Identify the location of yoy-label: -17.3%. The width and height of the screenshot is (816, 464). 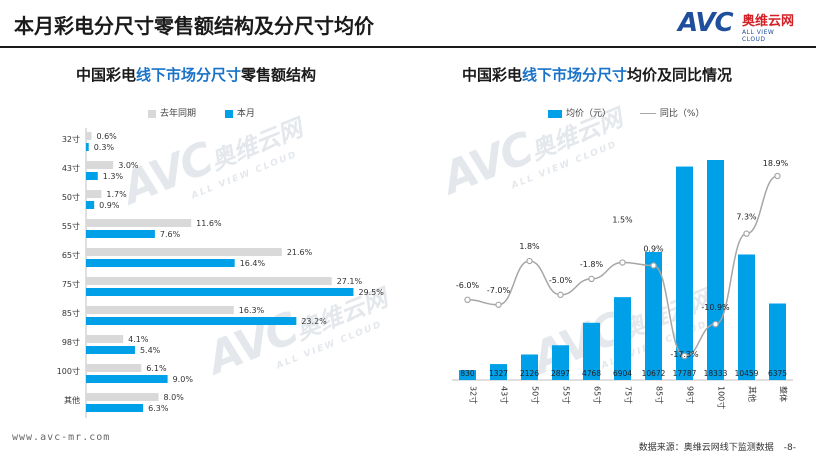
(684, 354).